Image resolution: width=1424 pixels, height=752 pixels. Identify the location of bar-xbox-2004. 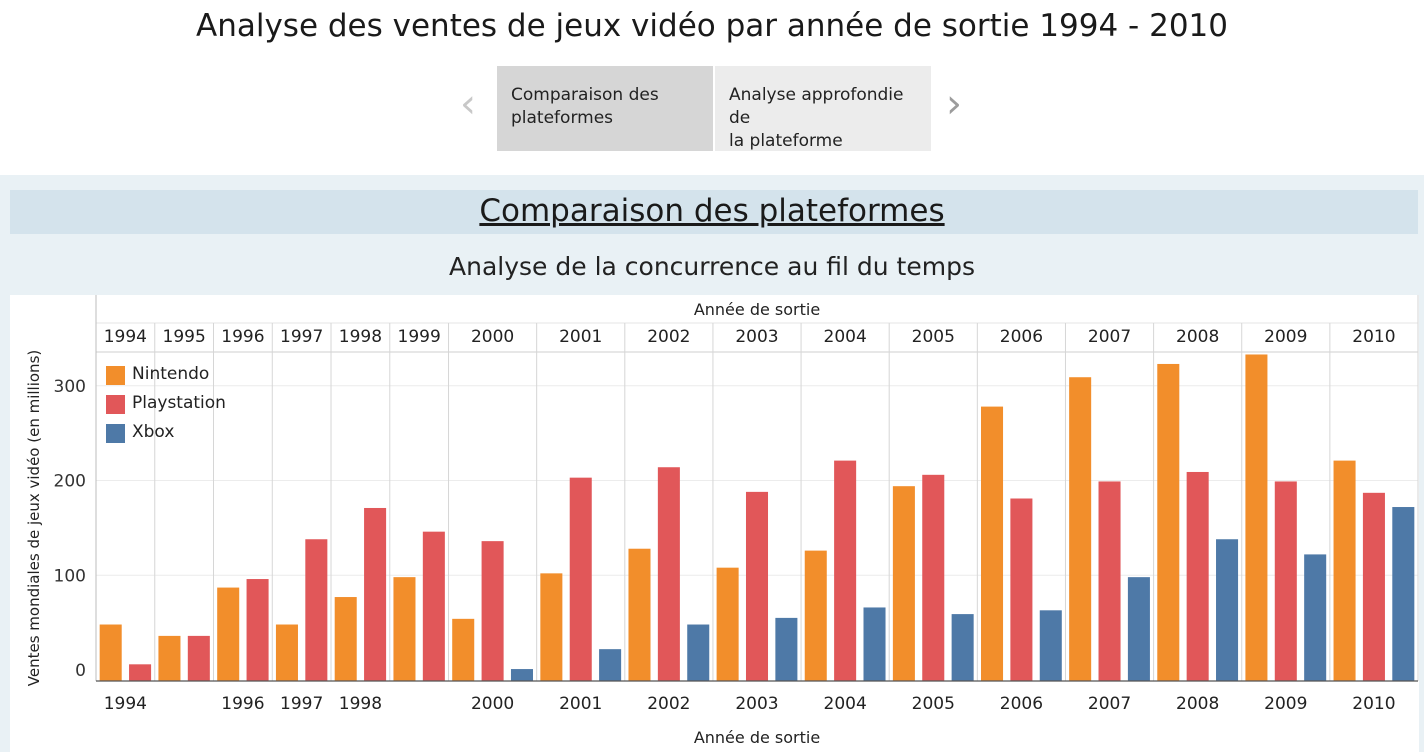
(874, 644).